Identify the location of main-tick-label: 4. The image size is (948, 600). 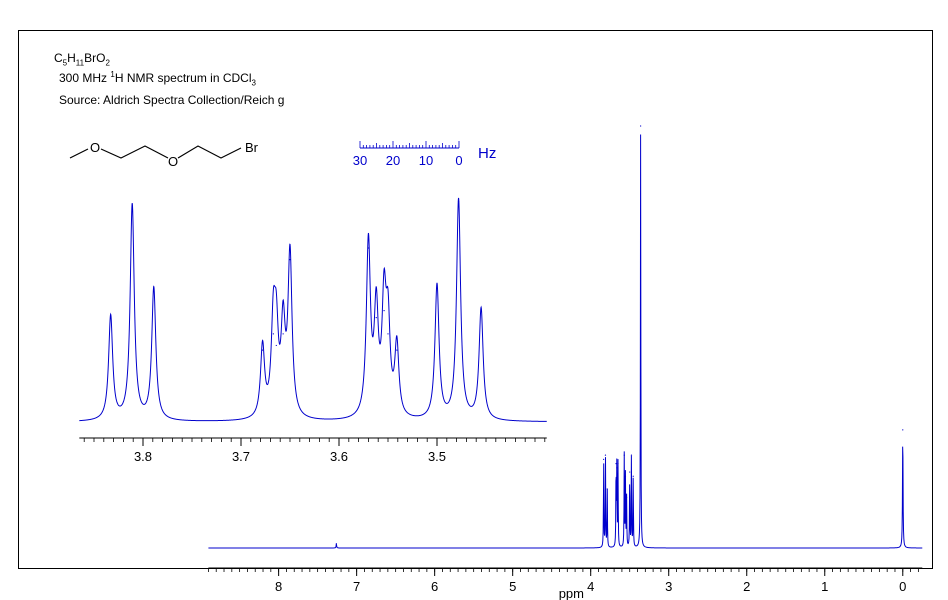
(590, 586).